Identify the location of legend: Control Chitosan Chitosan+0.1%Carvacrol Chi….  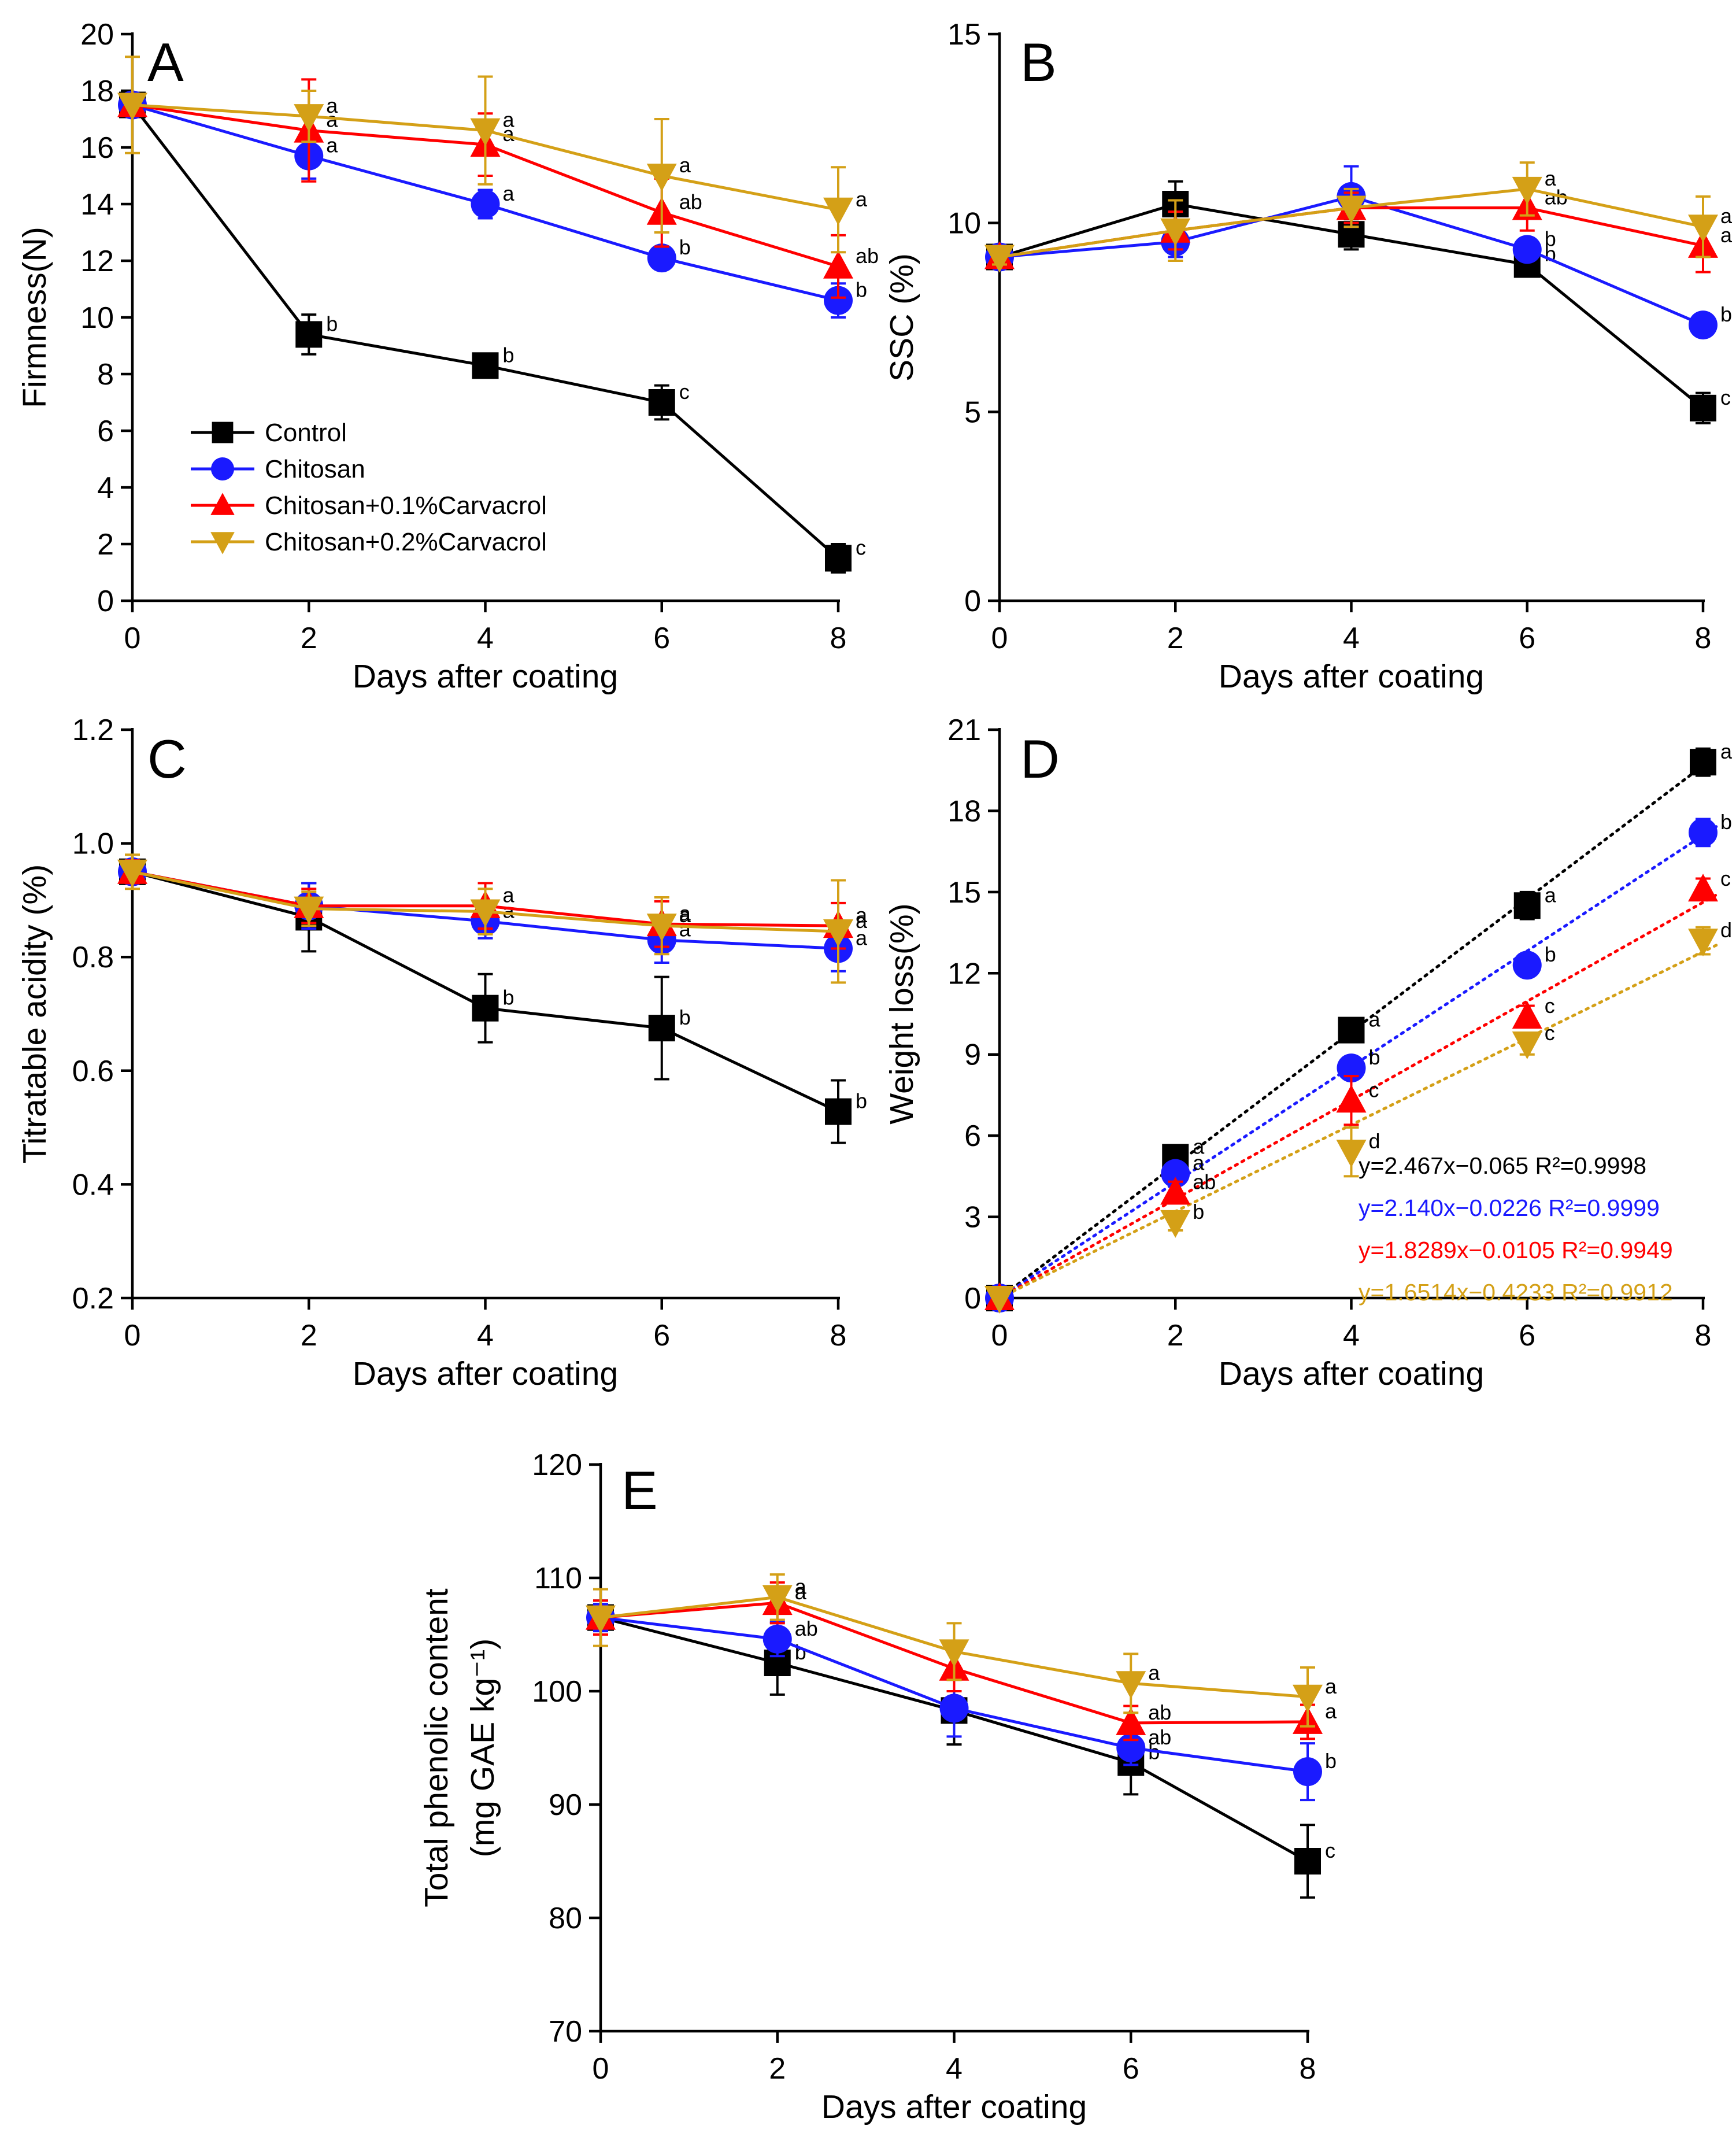
(369, 487).